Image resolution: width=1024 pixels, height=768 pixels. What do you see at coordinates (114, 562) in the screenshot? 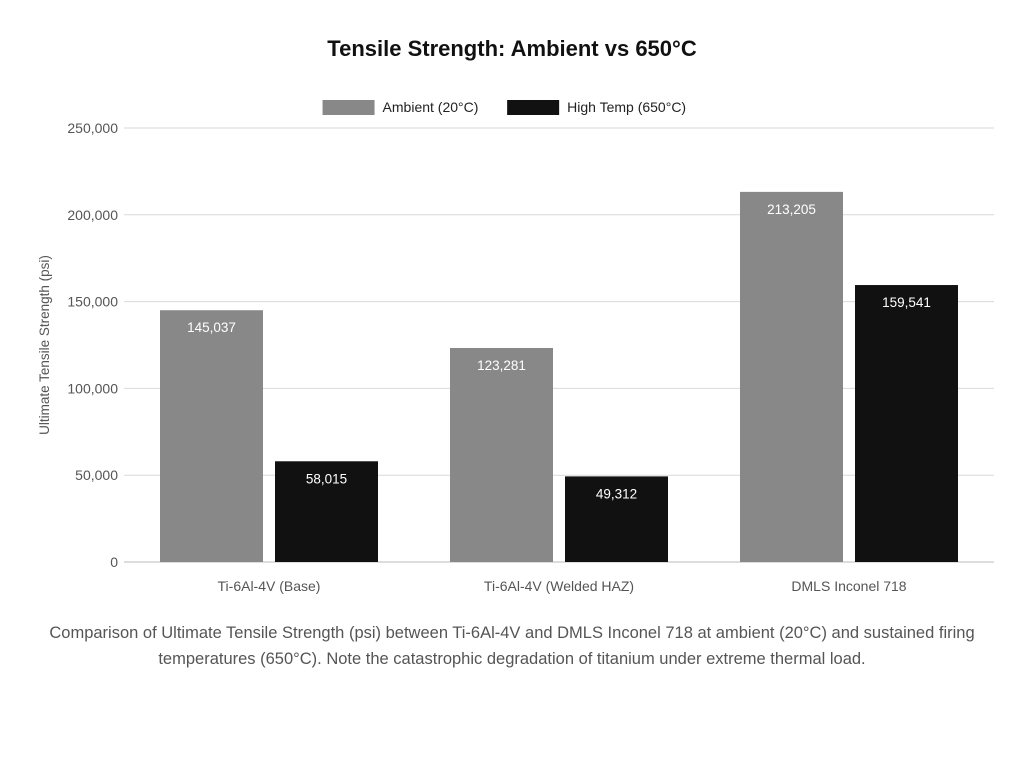
I see `y-tick-label: 0` at bounding box center [114, 562].